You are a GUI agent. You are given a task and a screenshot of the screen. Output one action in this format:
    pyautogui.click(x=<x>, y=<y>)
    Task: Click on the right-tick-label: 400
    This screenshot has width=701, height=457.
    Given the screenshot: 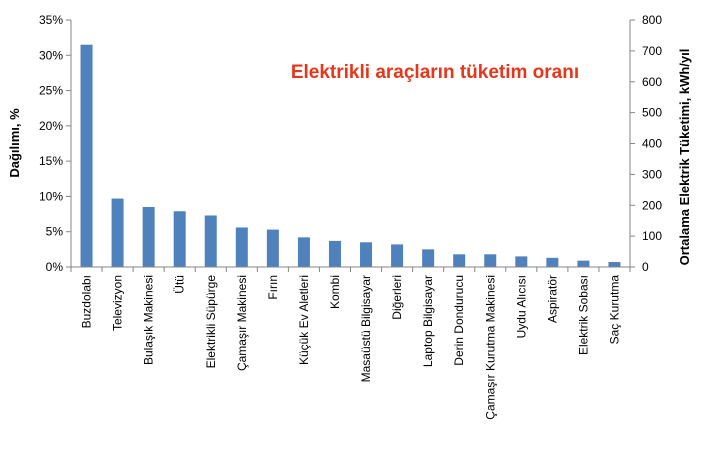 What is the action you would take?
    pyautogui.click(x=652, y=144)
    